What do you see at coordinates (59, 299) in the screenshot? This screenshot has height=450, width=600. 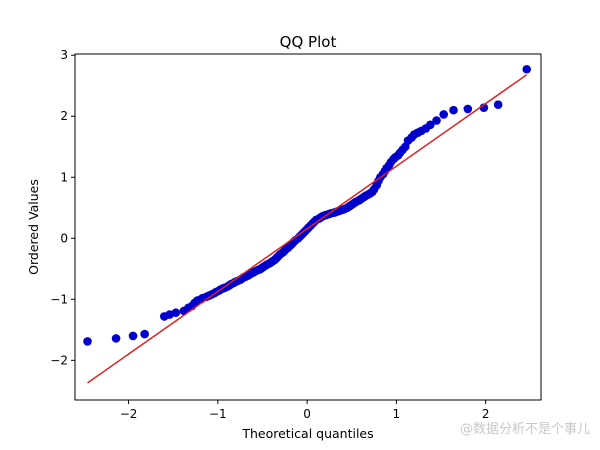 I see `y-tick-label: −1` at bounding box center [59, 299].